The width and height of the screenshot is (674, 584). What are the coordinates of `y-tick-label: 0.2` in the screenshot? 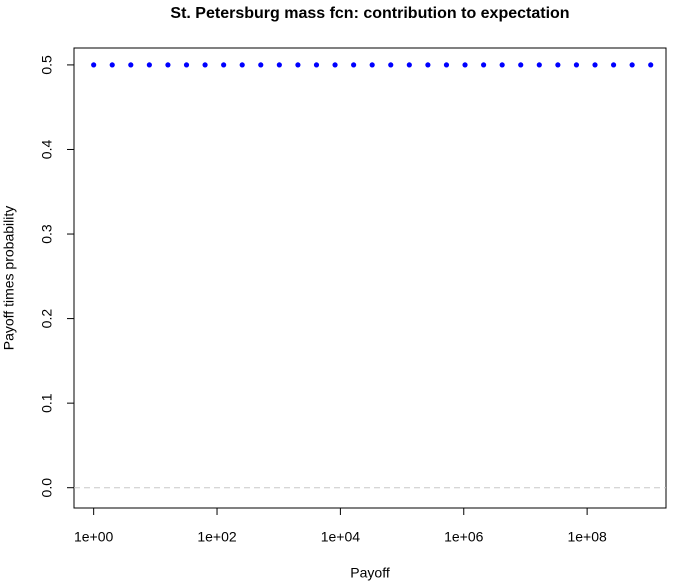 It's located at (47, 319).